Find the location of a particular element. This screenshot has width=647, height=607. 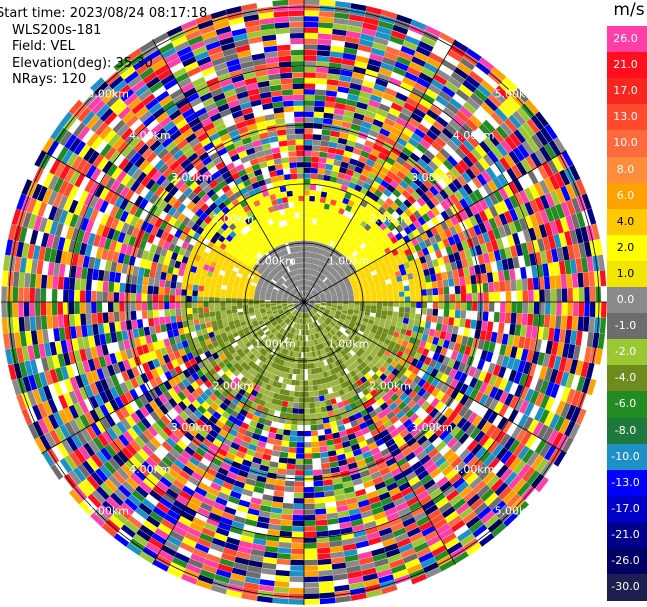

colorbar-tick-label: -13.0 is located at coordinates (625, 482).